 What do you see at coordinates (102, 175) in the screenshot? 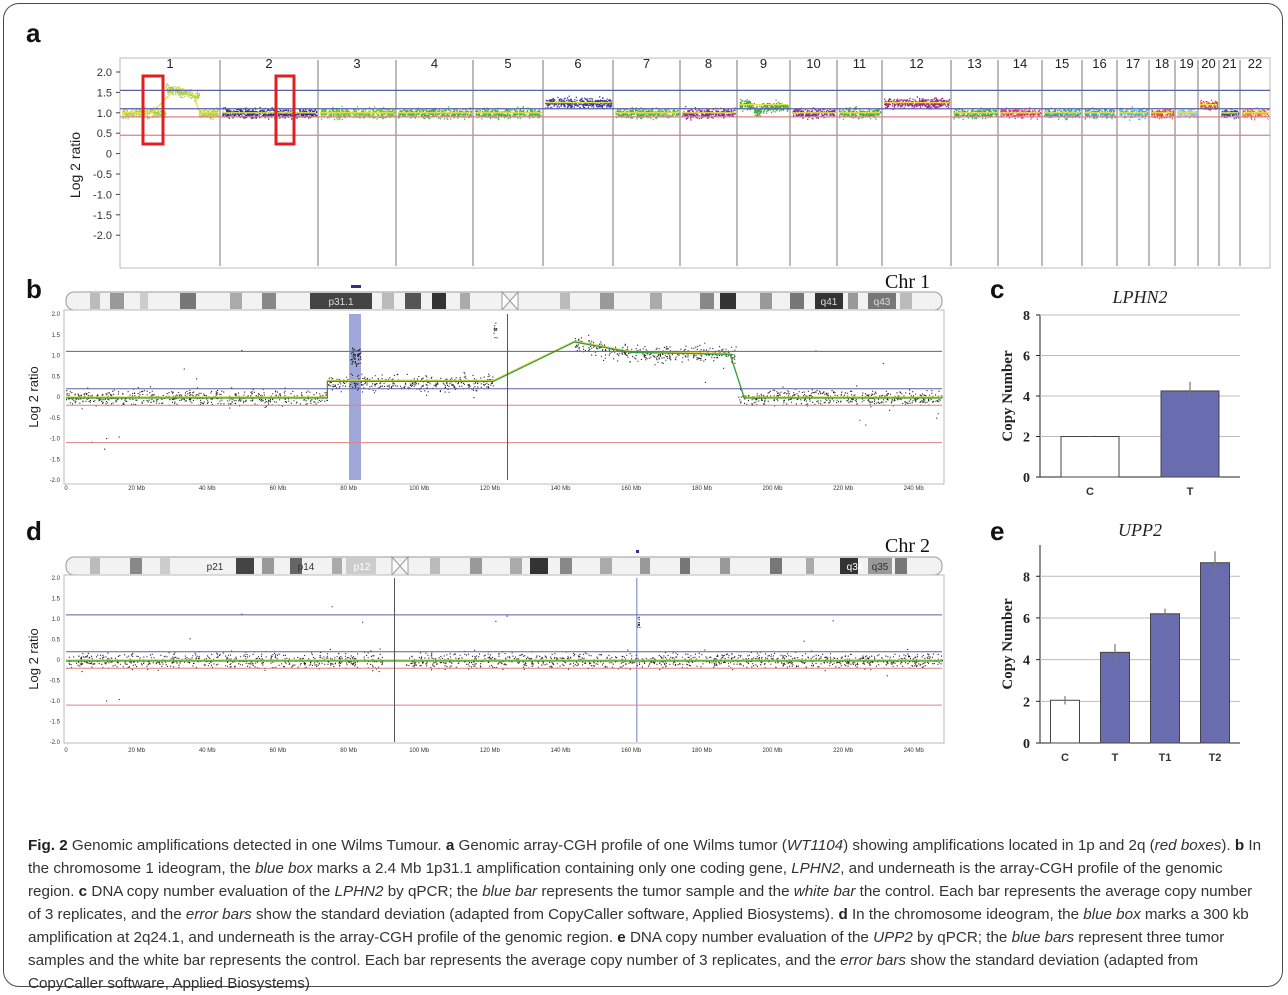
I see `a-ytick-label: -0.5` at bounding box center [102, 175].